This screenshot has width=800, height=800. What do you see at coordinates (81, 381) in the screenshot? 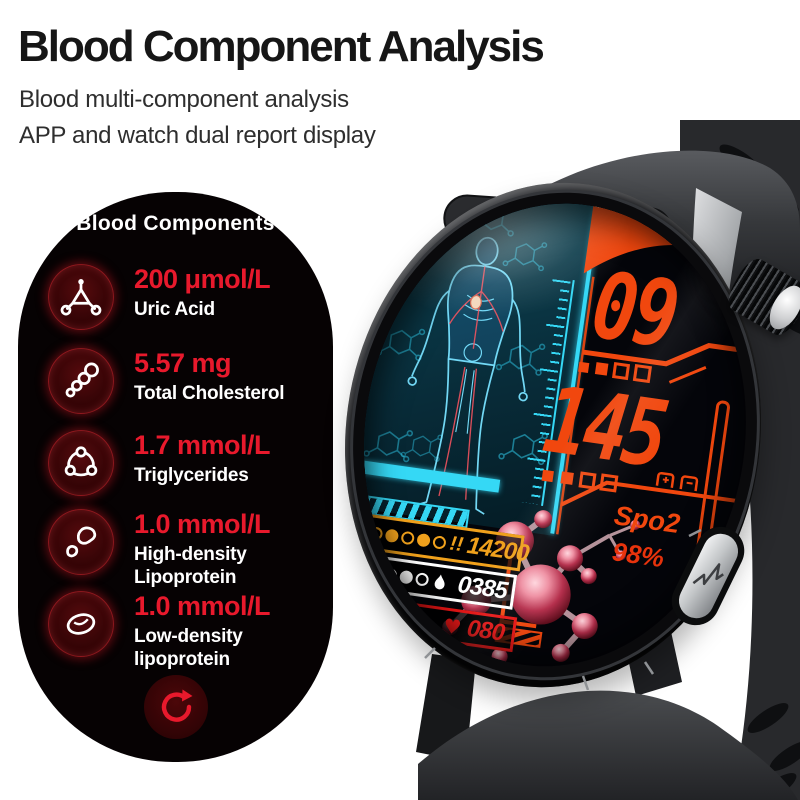
I see `cholesterol-chain-icon` at bounding box center [81, 381].